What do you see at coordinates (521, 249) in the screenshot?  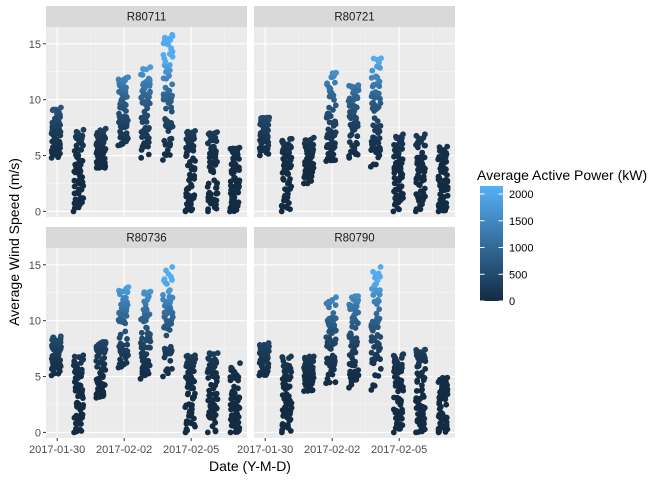 I see `legend-label: 1000` at bounding box center [521, 249].